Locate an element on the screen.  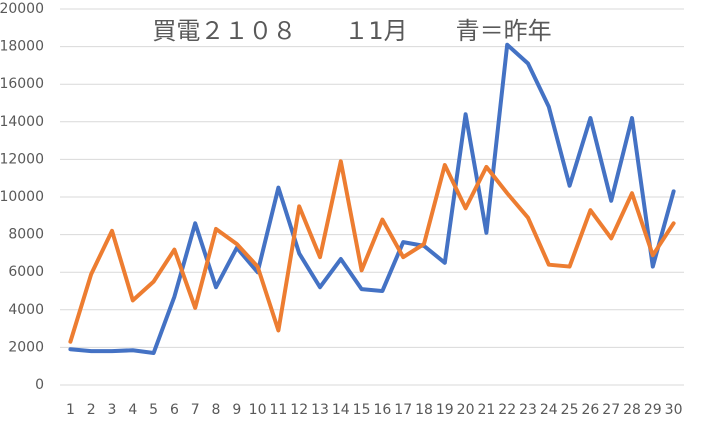
x-tick-label: 23 is located at coordinates (528, 410).